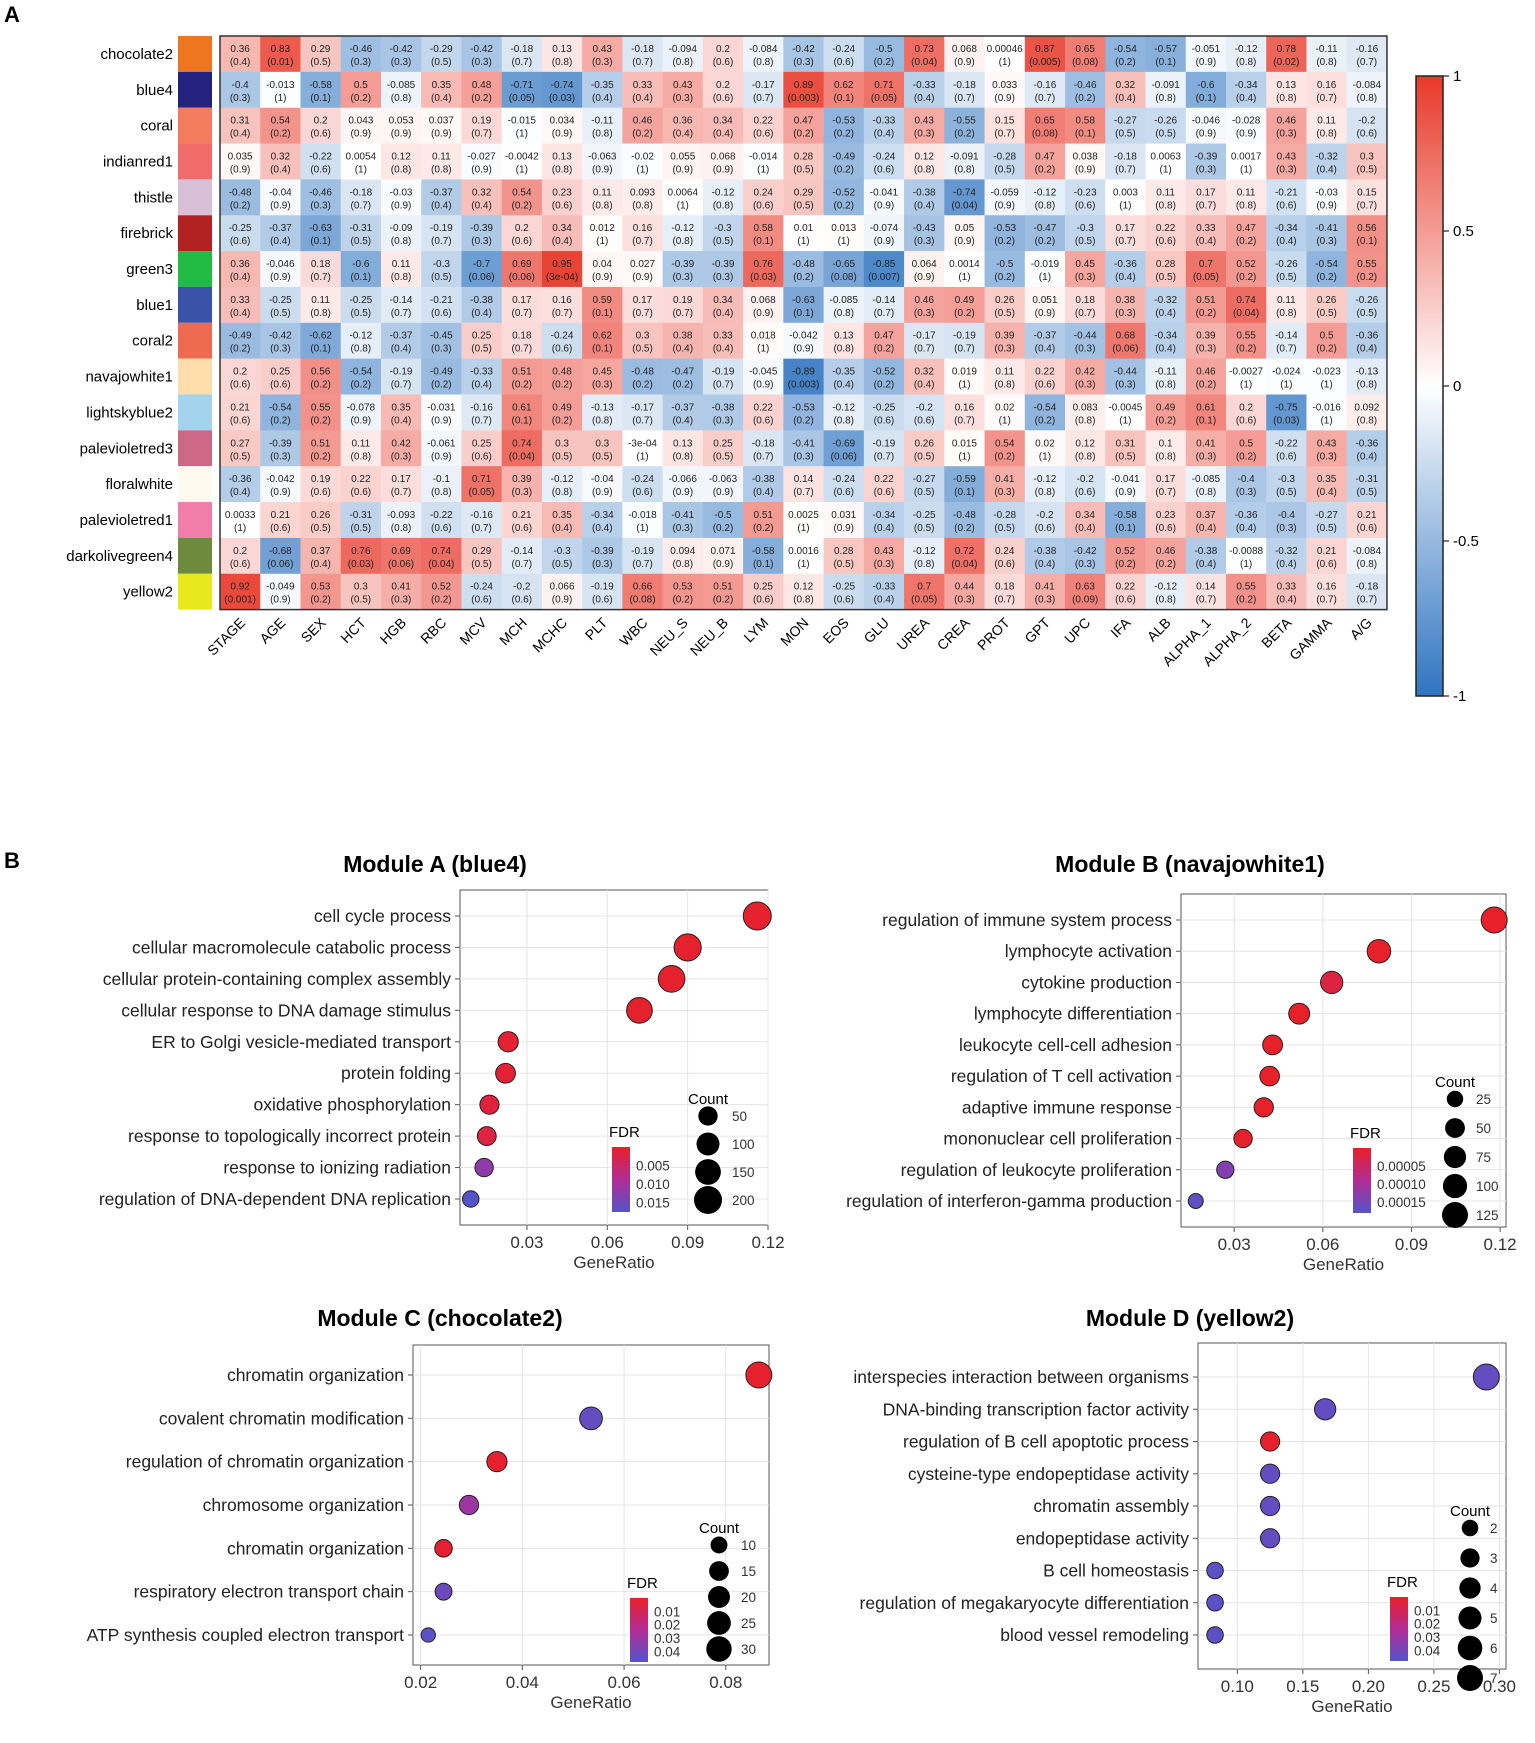 The height and width of the screenshot is (1743, 1535). I want to click on column-label: HCT, so click(353, 630).